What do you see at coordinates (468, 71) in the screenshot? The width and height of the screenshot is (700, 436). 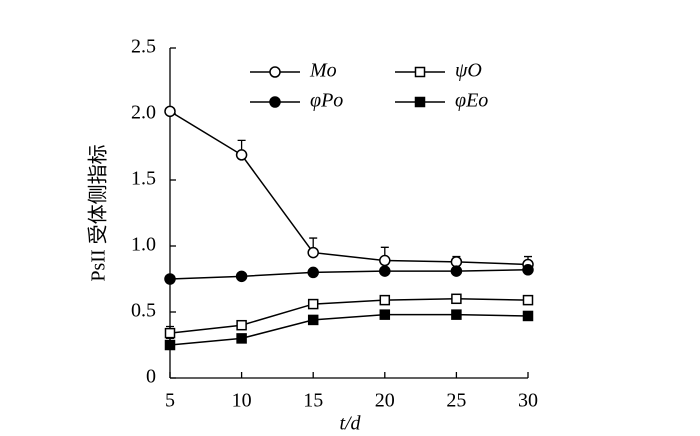 I see `legend-label: ψO` at bounding box center [468, 71].